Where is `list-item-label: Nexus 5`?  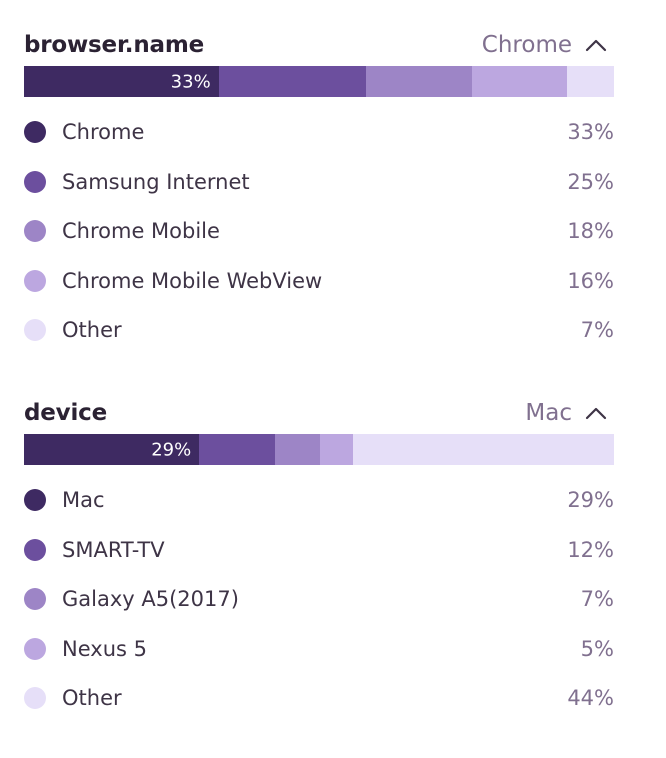
list-item-label: Nexus 5 is located at coordinates (104, 648).